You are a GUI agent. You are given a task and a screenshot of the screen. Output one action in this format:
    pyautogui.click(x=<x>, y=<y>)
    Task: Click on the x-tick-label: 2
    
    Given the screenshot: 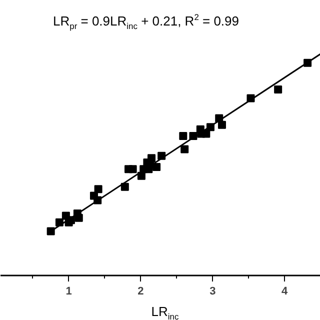 What is the action you would take?
    pyautogui.click(x=141, y=292)
    